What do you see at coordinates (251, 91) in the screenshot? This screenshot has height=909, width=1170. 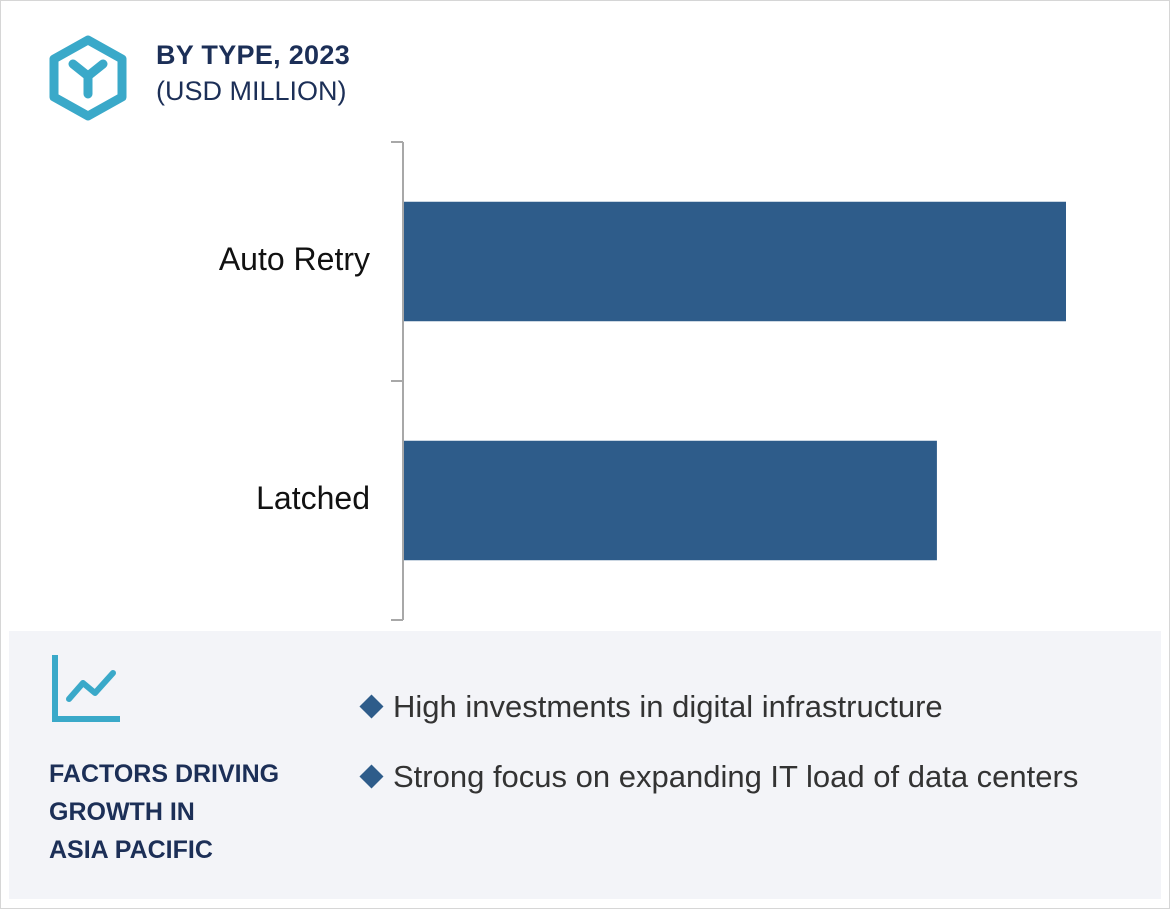 I see `chart-subtitle: (USD MILLION)` at bounding box center [251, 91].